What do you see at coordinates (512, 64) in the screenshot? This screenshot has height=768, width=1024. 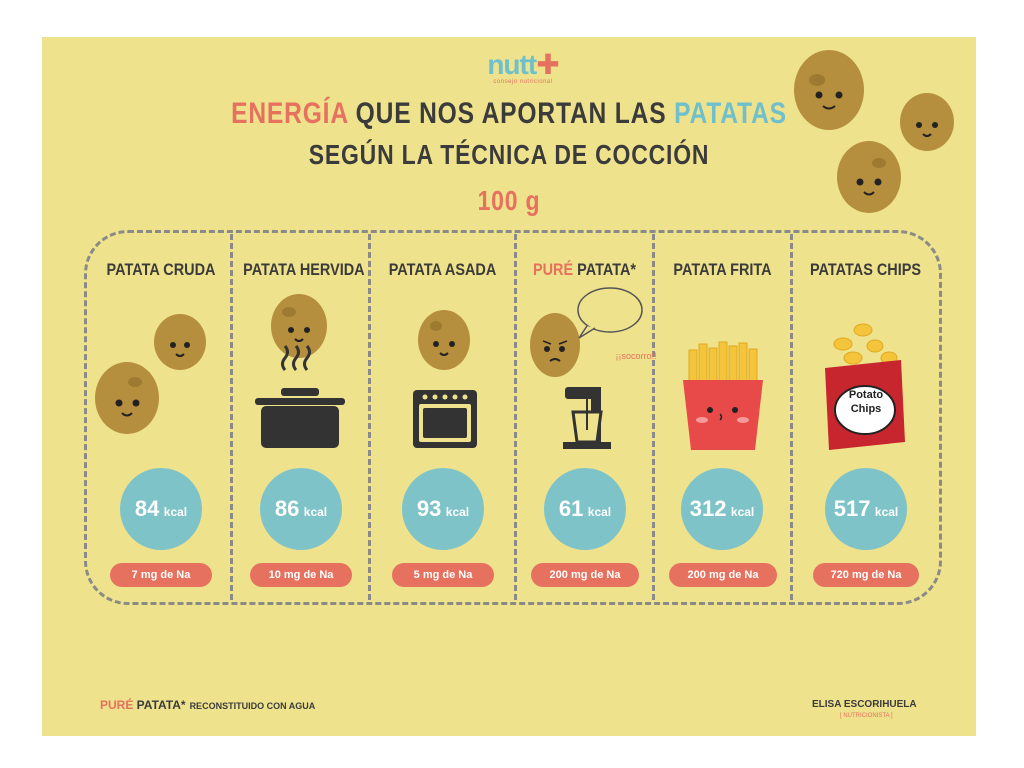 I see `logo-word: nutt` at bounding box center [512, 64].